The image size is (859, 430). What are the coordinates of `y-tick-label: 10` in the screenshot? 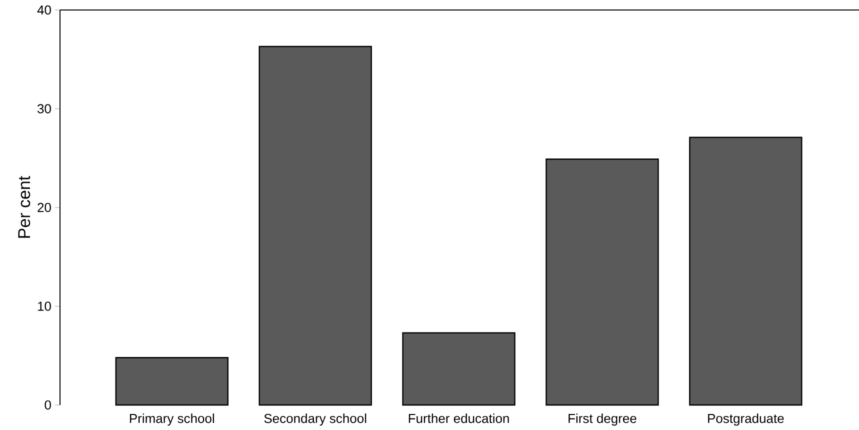 It's located at (44, 306).